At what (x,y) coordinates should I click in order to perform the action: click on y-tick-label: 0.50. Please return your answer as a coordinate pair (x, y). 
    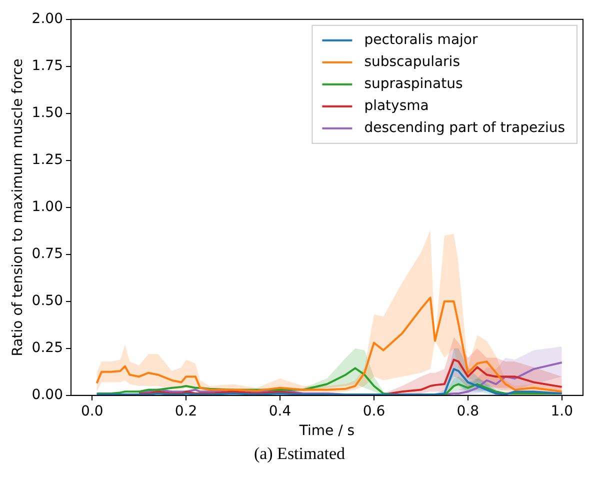
    Looking at the image, I should click on (47, 301).